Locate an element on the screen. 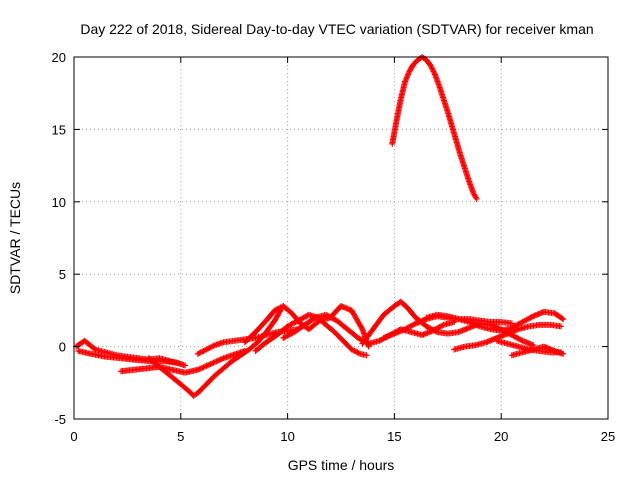 Image resolution: width=640 pixels, height=480 pixels. series-arc-d is located at coordinates (215, 352).